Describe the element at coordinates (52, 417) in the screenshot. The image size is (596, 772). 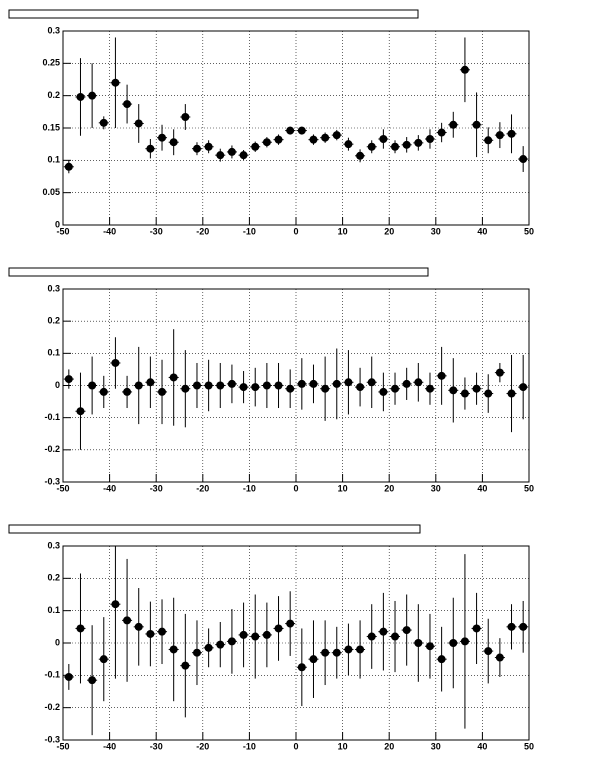
I see `y-tick-label: -0.1` at that location.